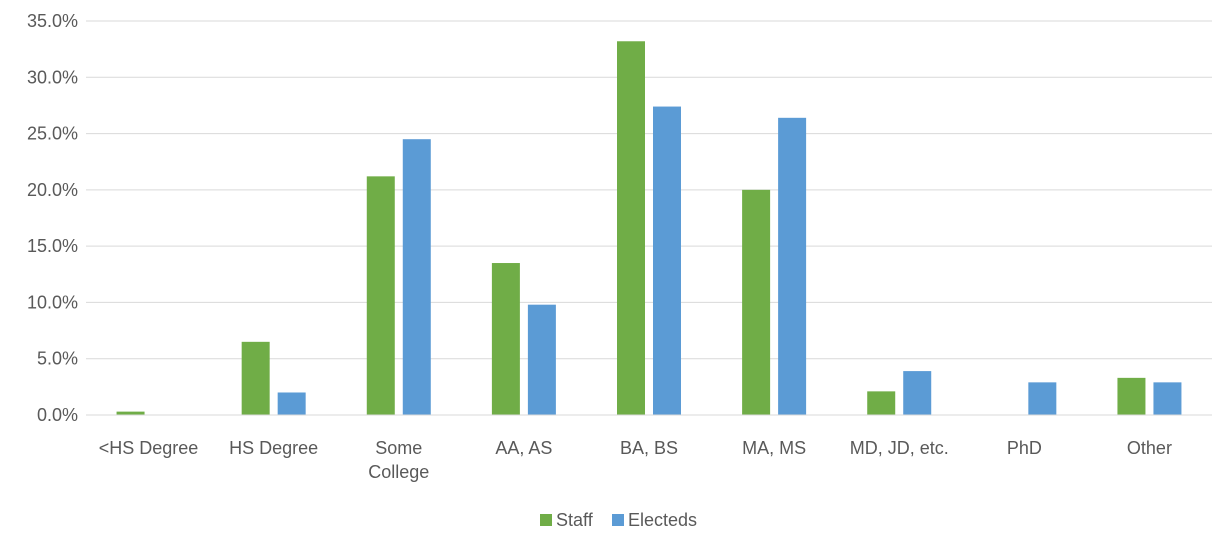 This screenshot has width=1225, height=544. What do you see at coordinates (273, 448) in the screenshot?
I see `x-category-label: HS Degree` at bounding box center [273, 448].